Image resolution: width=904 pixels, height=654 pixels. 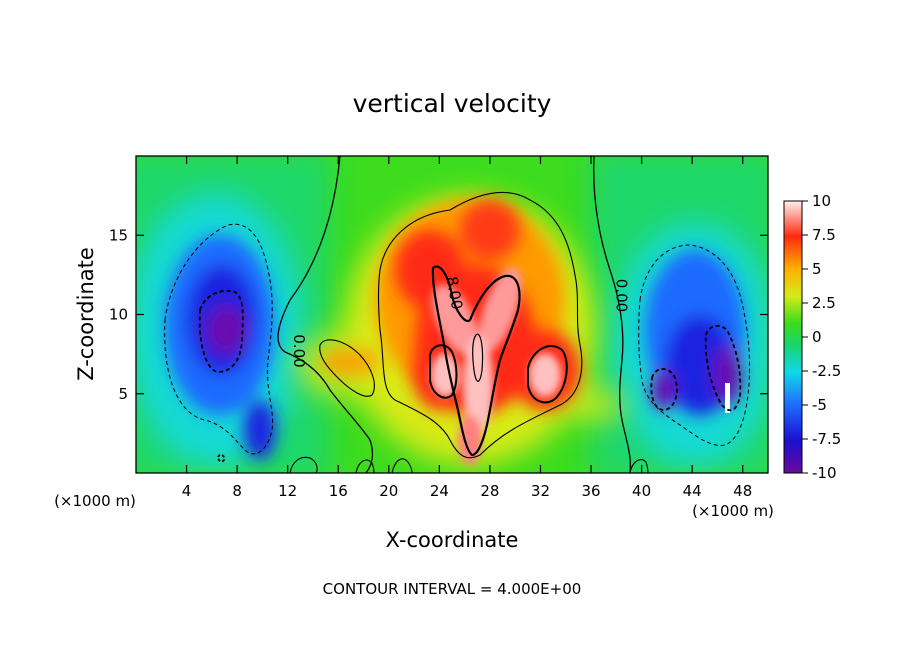 I want to click on contour-neg8-left-small, so click(x=221, y=458).